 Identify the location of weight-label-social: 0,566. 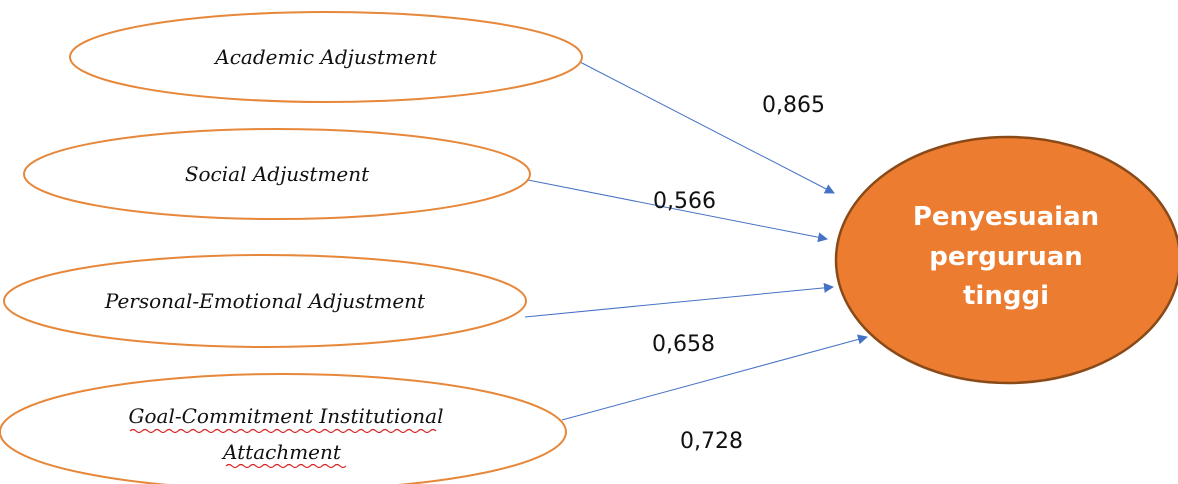
(684, 201).